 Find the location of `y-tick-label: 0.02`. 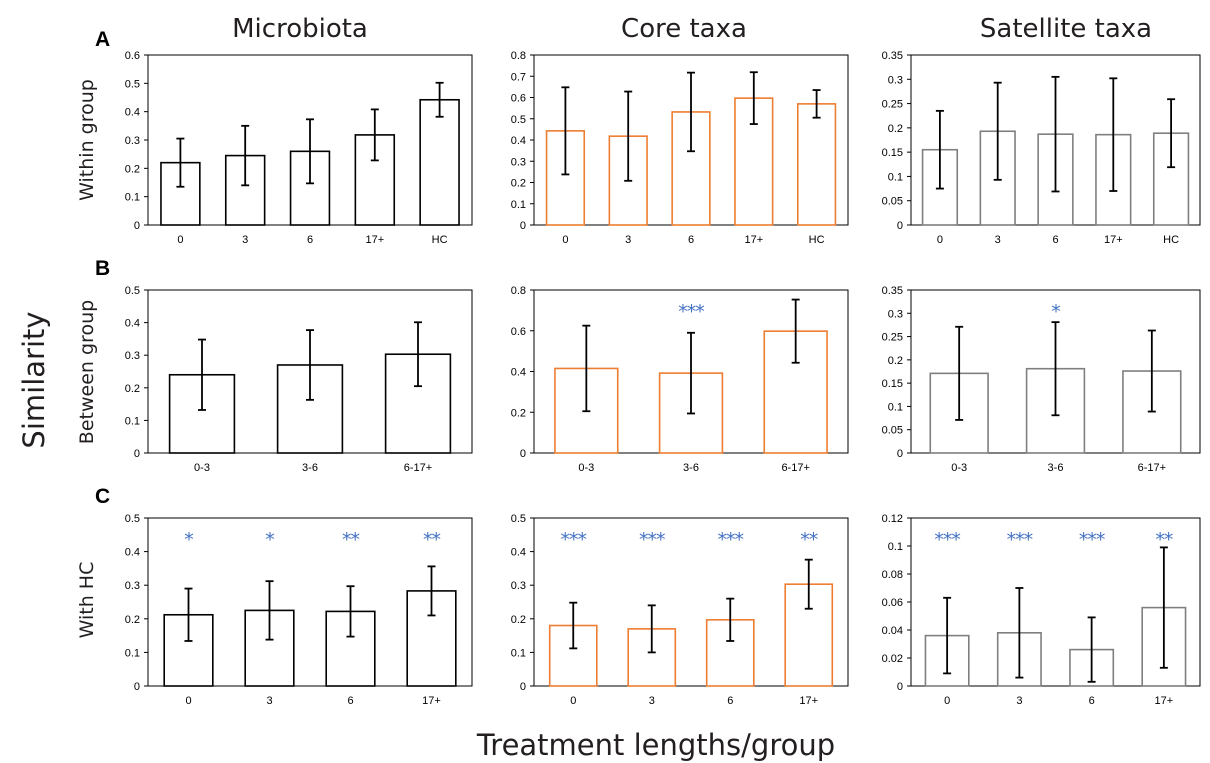

y-tick-label: 0.02 is located at coordinates (892, 659).